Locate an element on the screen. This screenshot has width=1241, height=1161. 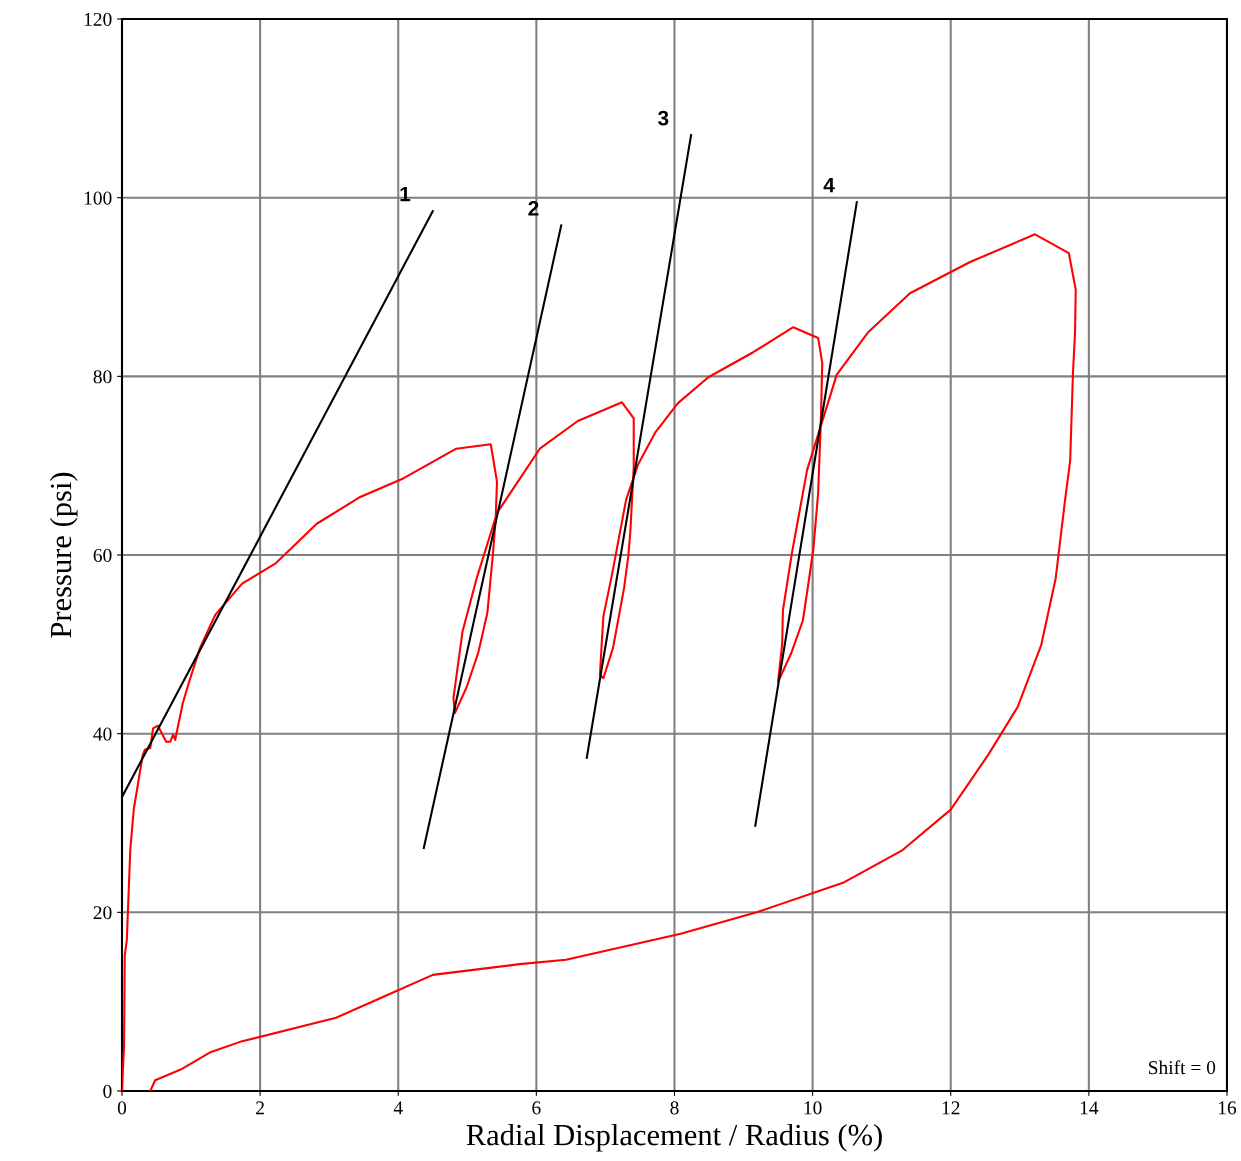
y-tick-label: 0 is located at coordinates (107, 1091).